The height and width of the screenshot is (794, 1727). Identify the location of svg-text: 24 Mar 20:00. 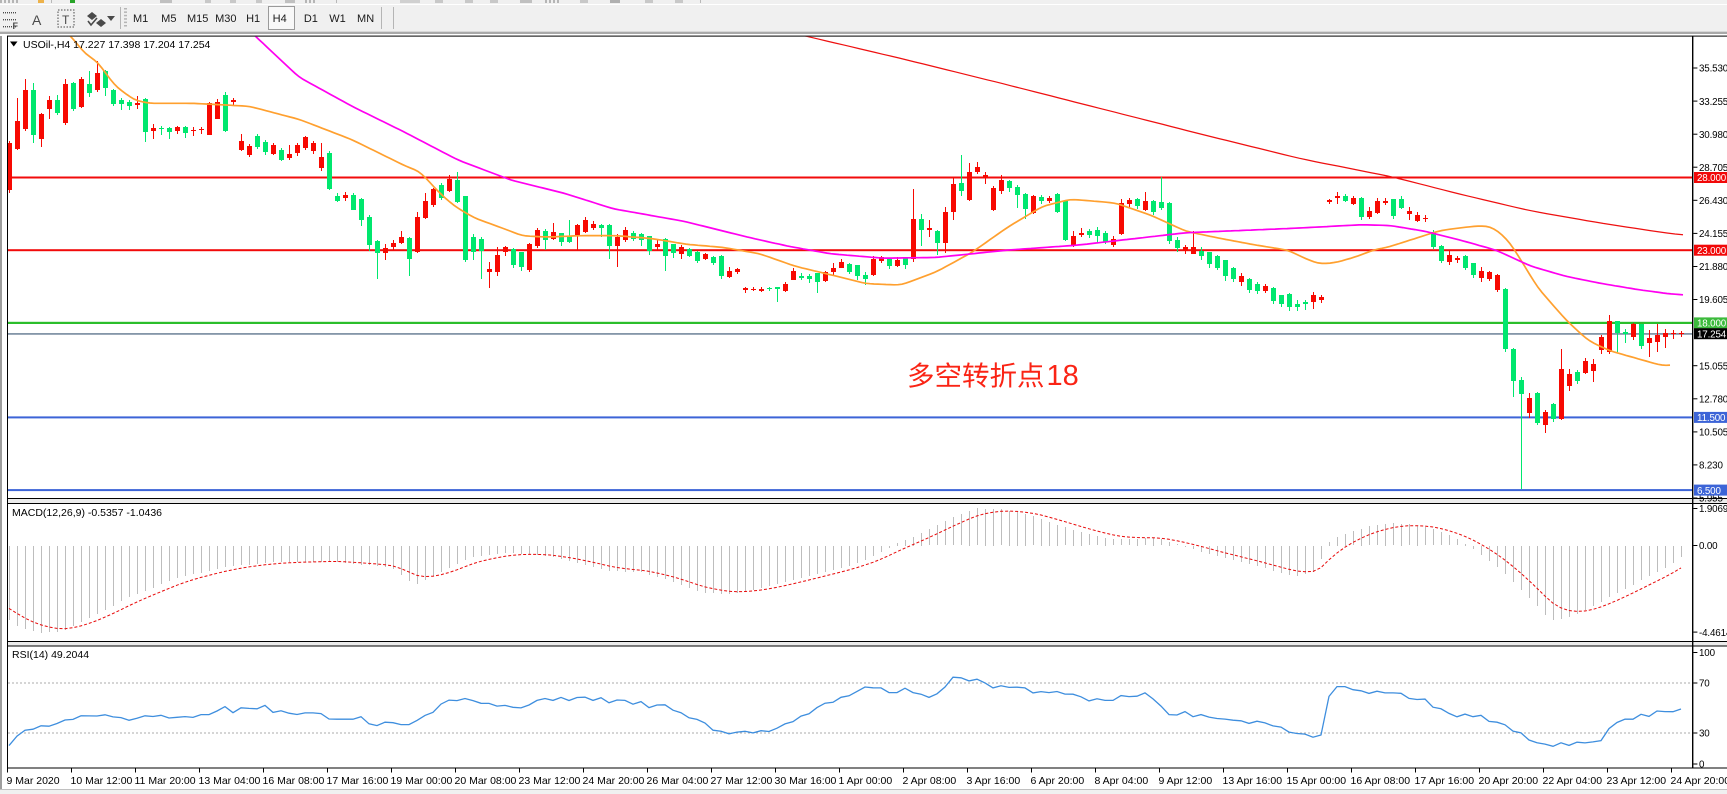
(614, 781).